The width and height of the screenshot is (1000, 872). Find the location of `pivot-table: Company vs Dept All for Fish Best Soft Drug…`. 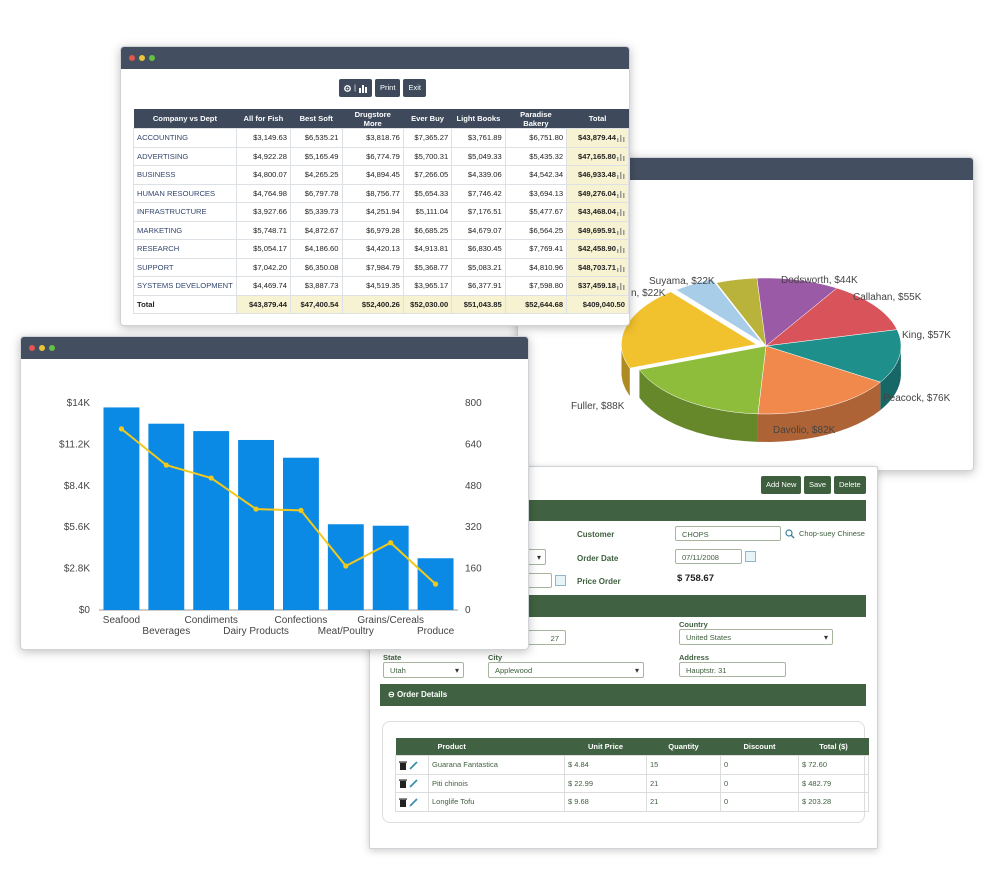

pivot-table: Company vs Dept All for Fish Best Soft Drug… is located at coordinates (381, 211).